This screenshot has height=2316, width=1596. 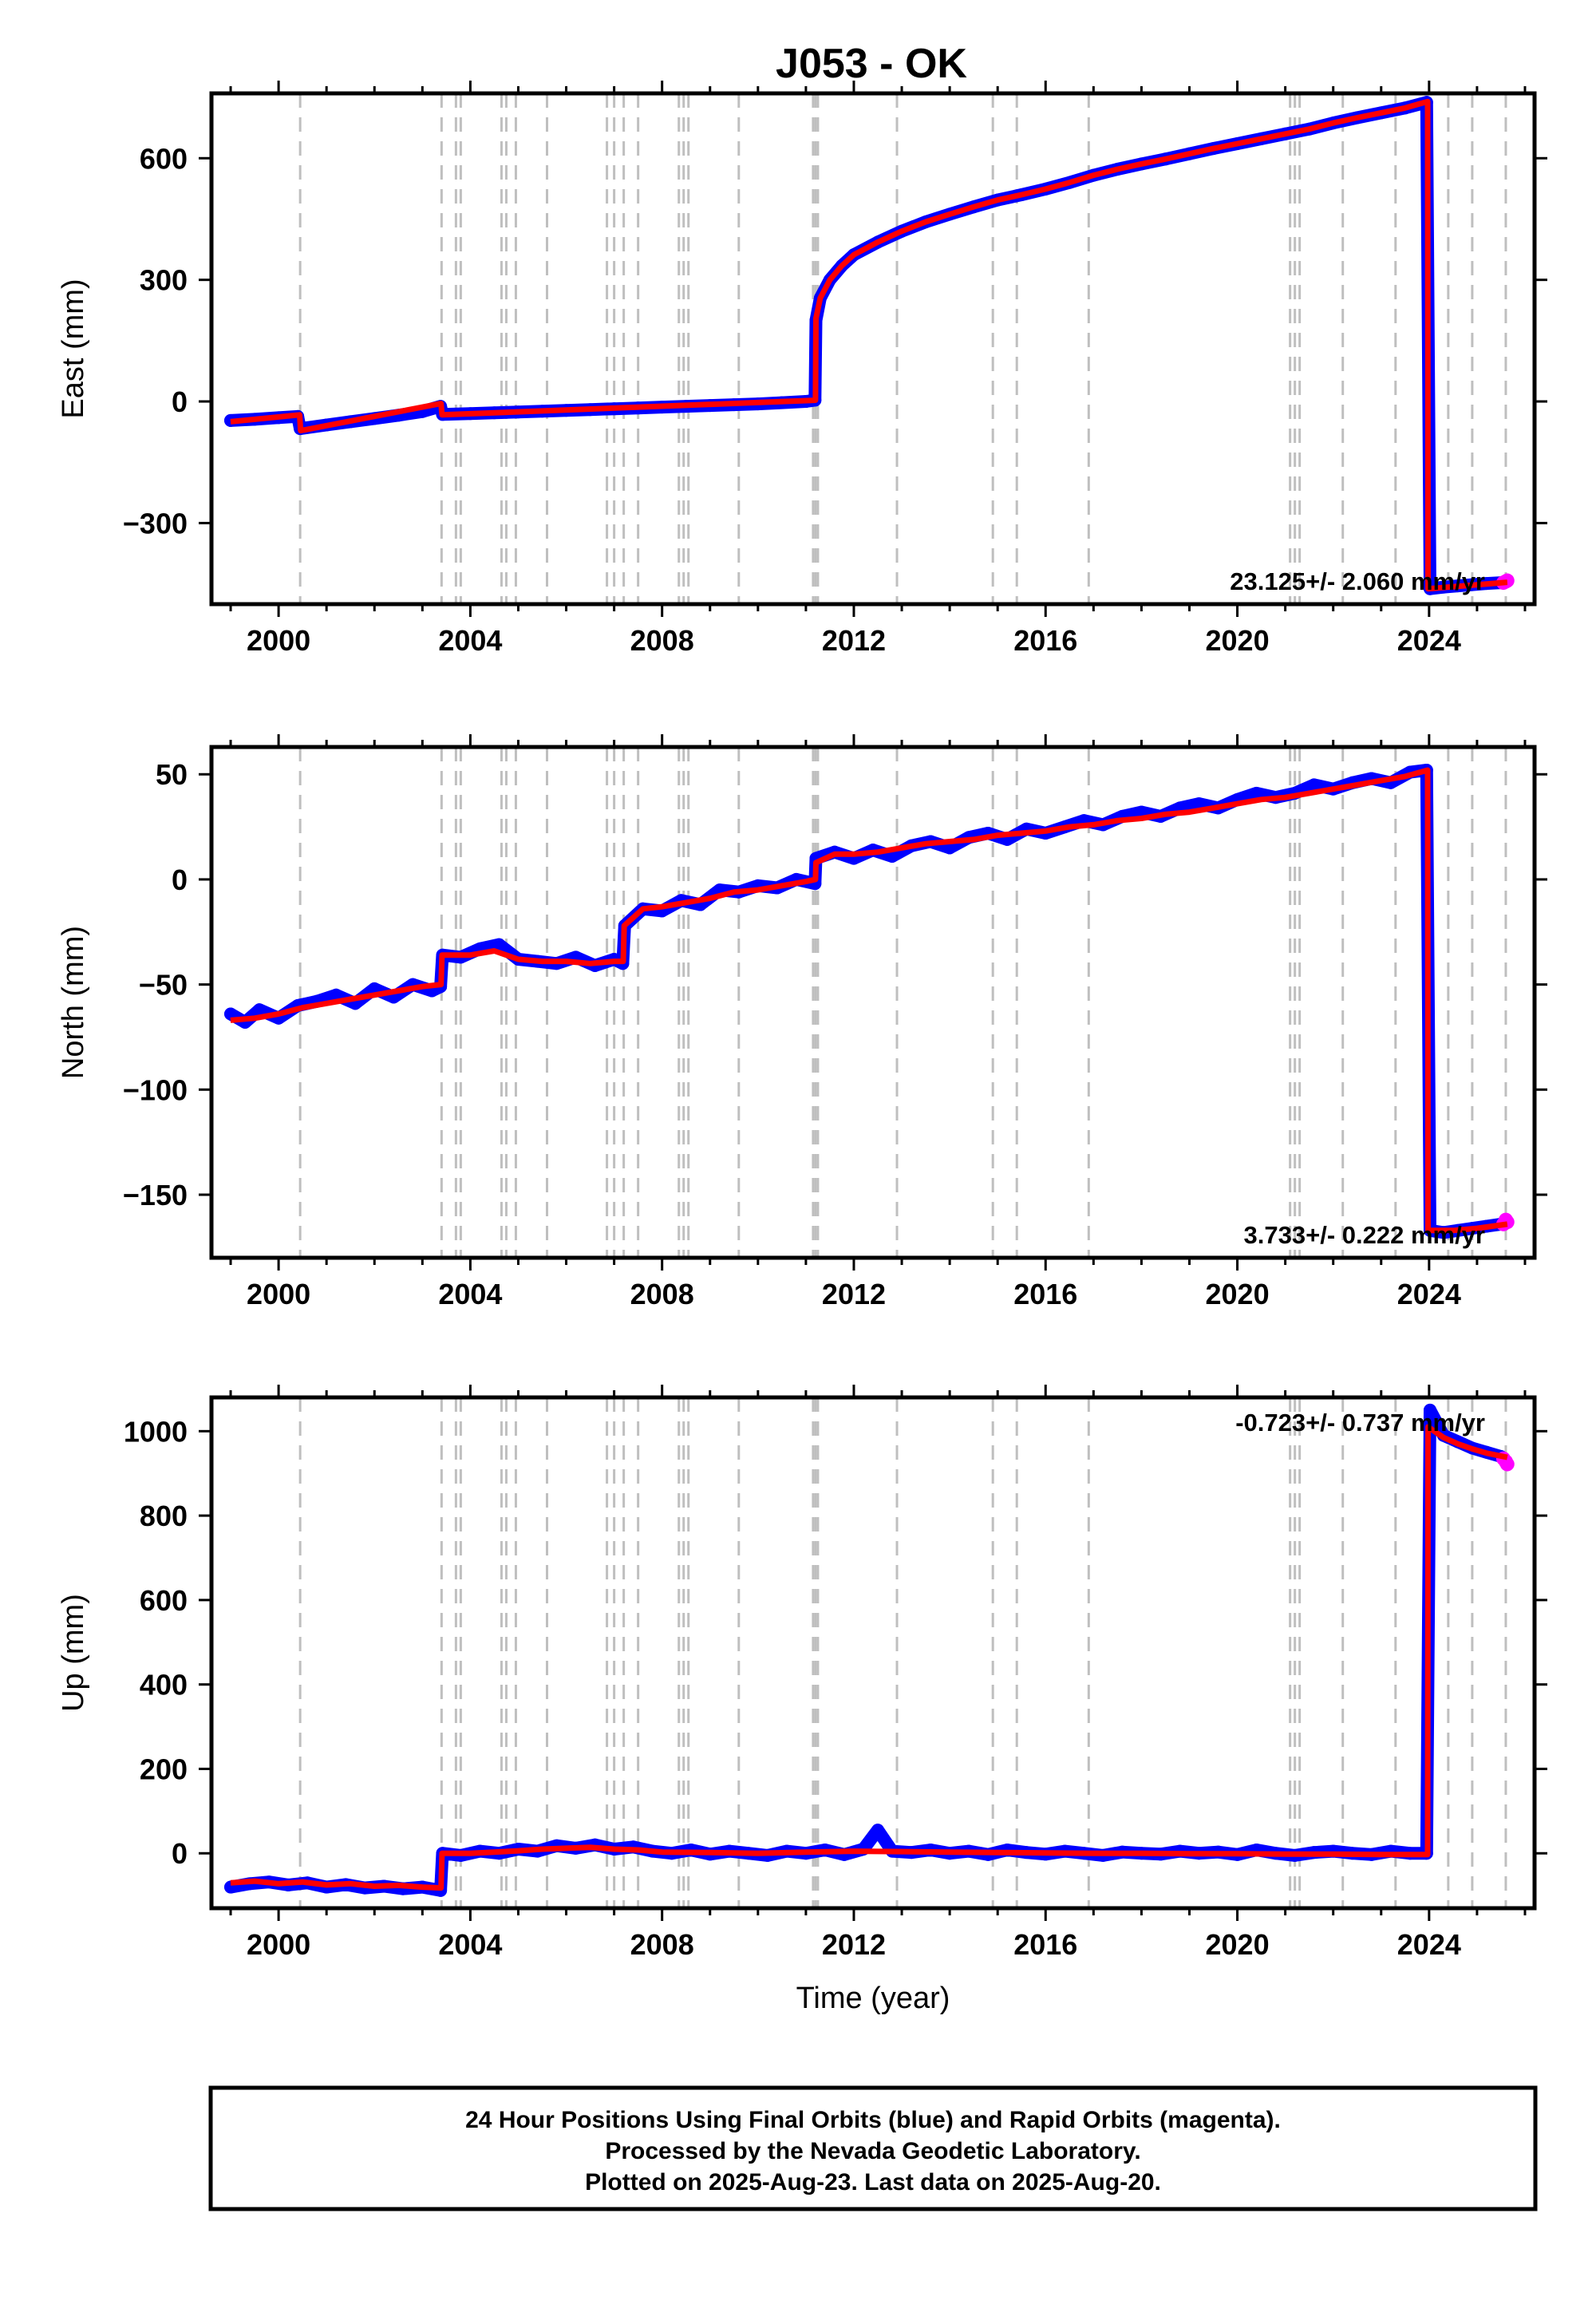 What do you see at coordinates (1364, 1235) in the screenshot?
I see `velocity-rate-label: 3.733+/- 0.222 mm/yr` at bounding box center [1364, 1235].